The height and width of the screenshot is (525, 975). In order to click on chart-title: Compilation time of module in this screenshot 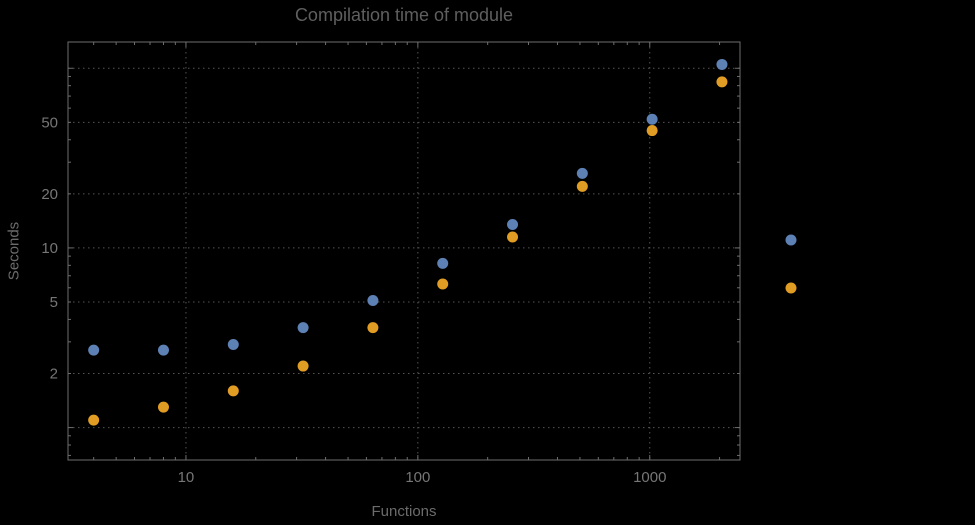, I will do `click(404, 15)`.